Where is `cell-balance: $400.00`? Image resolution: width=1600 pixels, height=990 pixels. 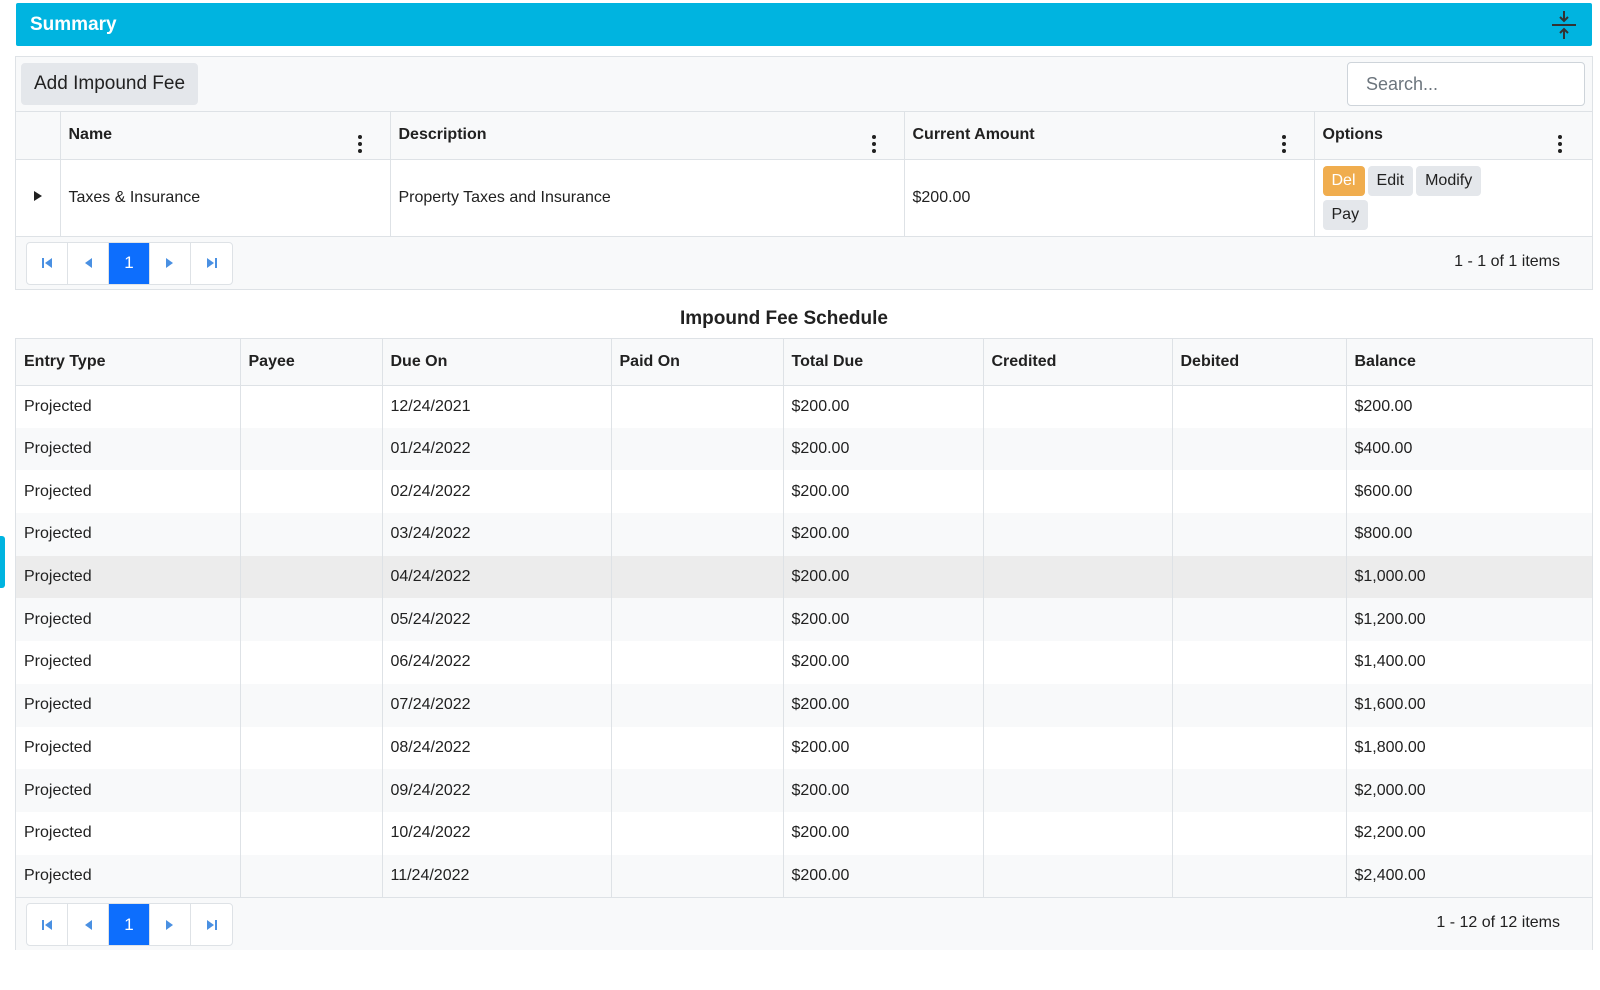 cell-balance: $400.00 is located at coordinates (1469, 449).